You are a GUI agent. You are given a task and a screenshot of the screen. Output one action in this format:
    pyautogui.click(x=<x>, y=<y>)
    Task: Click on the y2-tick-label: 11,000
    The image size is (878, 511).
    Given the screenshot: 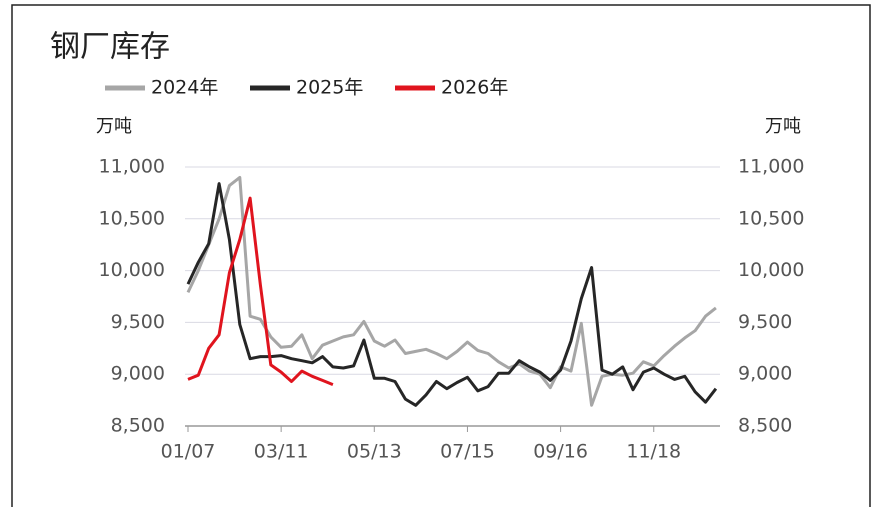 What is the action you would take?
    pyautogui.click(x=771, y=167)
    